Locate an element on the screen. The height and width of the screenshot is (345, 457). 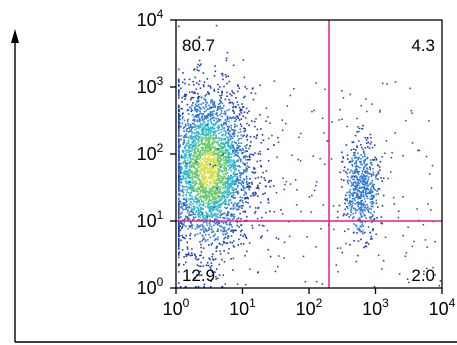
y-tick-exp: 0 is located at coordinates (160, 282).